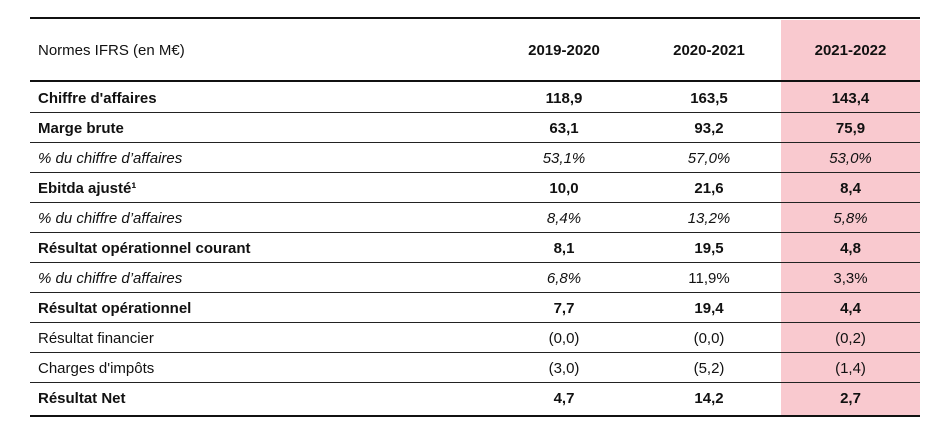  I want to click on table-row: Résultat Net 4,7 14,2 2,7, so click(475, 398).